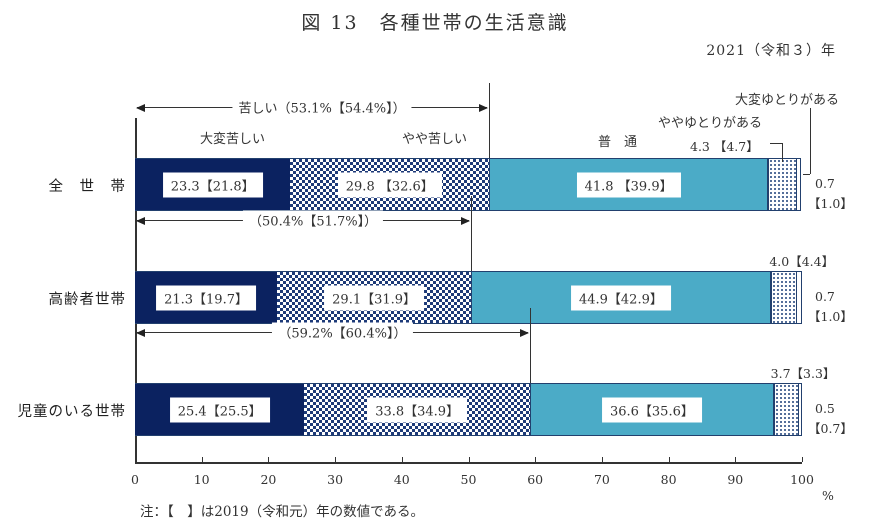  I want to click on data-label: 25.4【25.5】, so click(219, 409).